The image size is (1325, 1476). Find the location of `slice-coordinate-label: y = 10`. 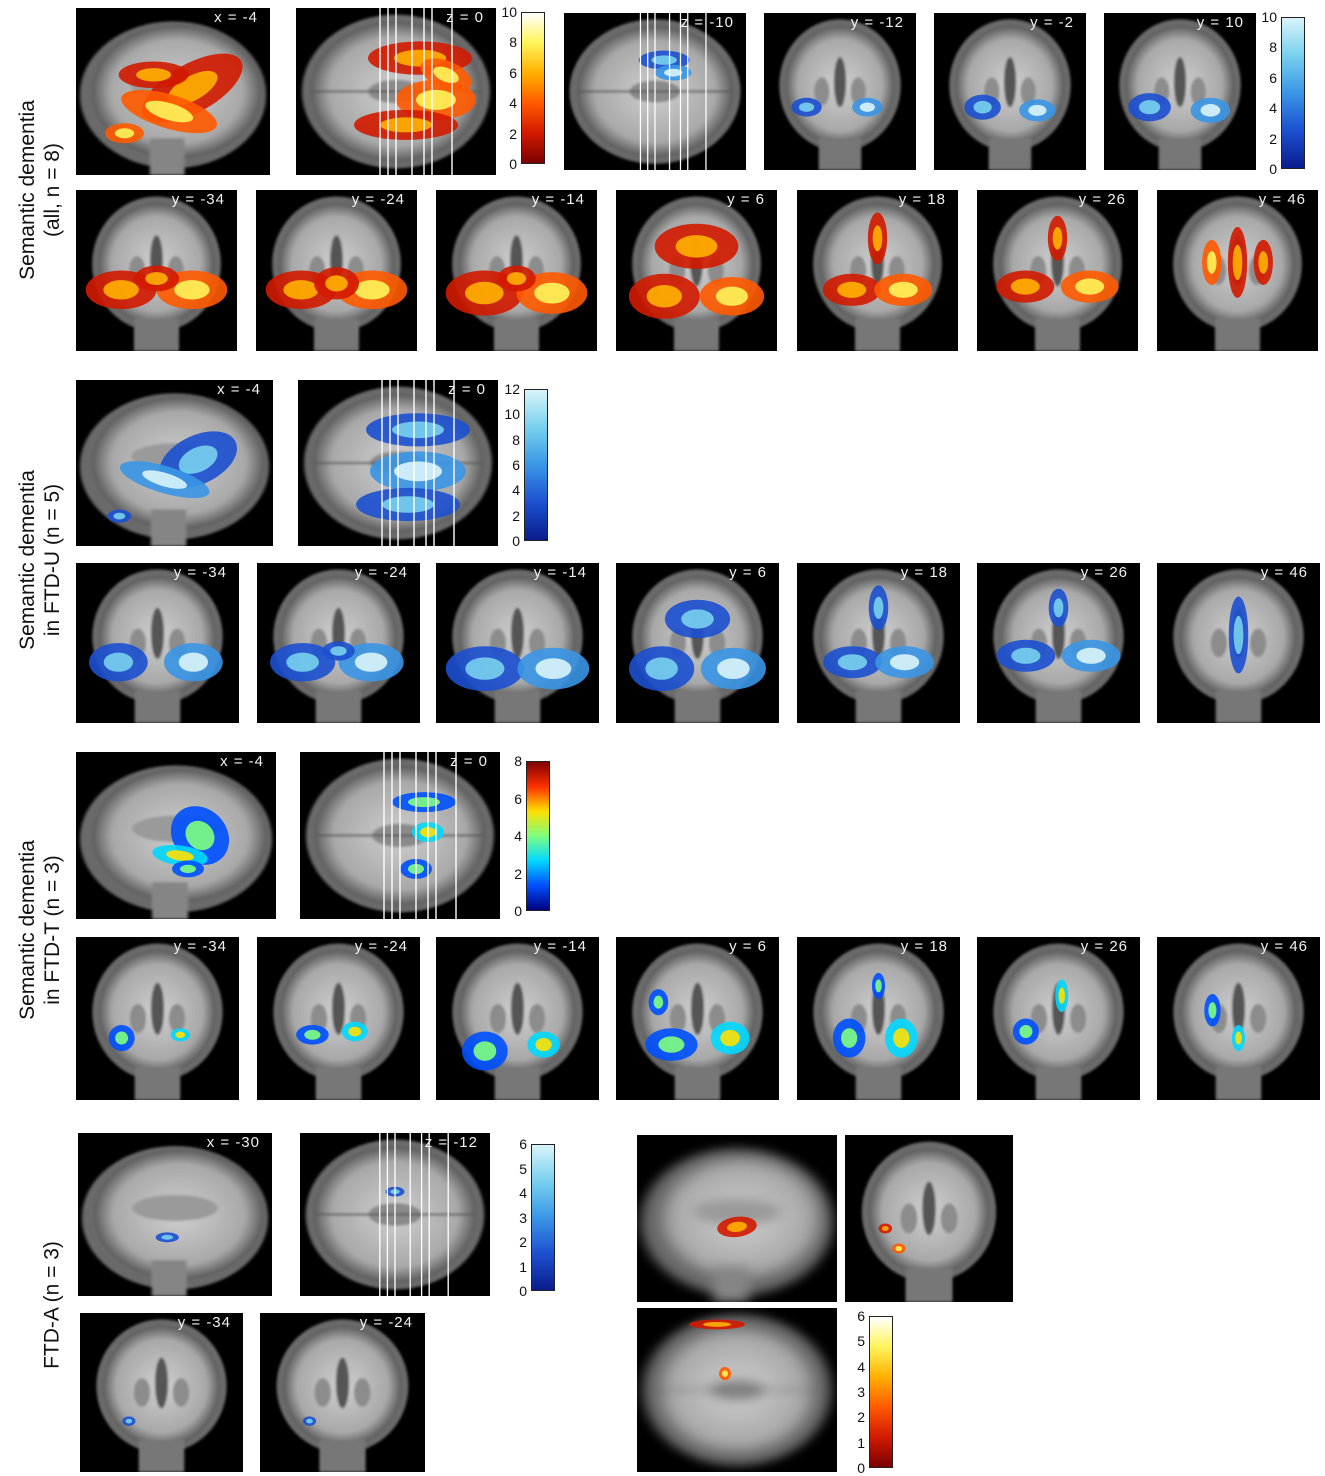

slice-coordinate-label: y = 10 is located at coordinates (1220, 22).